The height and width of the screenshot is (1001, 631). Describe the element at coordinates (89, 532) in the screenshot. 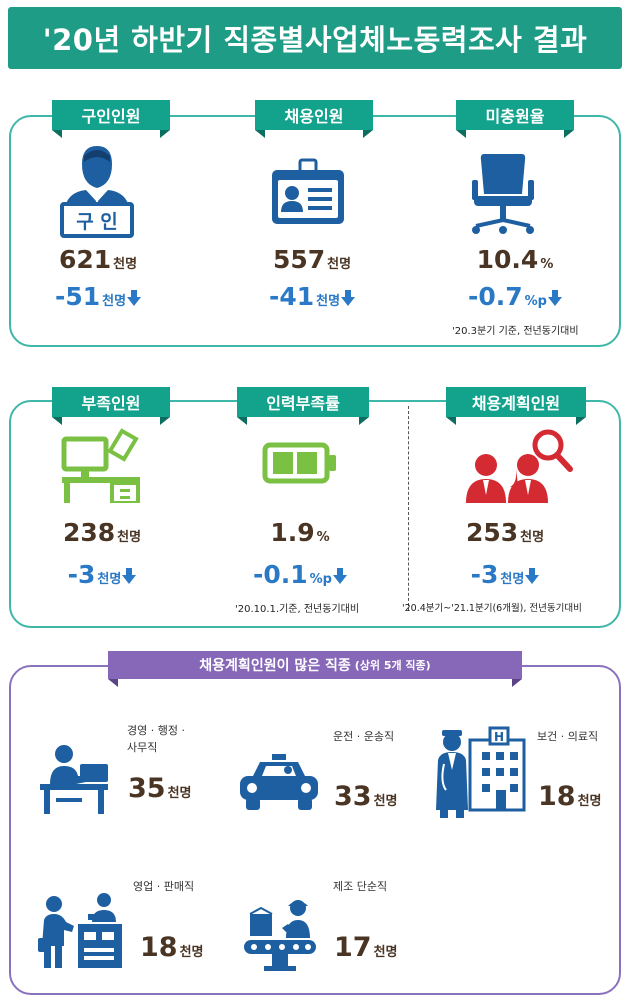

I see `value-number: 238` at that location.